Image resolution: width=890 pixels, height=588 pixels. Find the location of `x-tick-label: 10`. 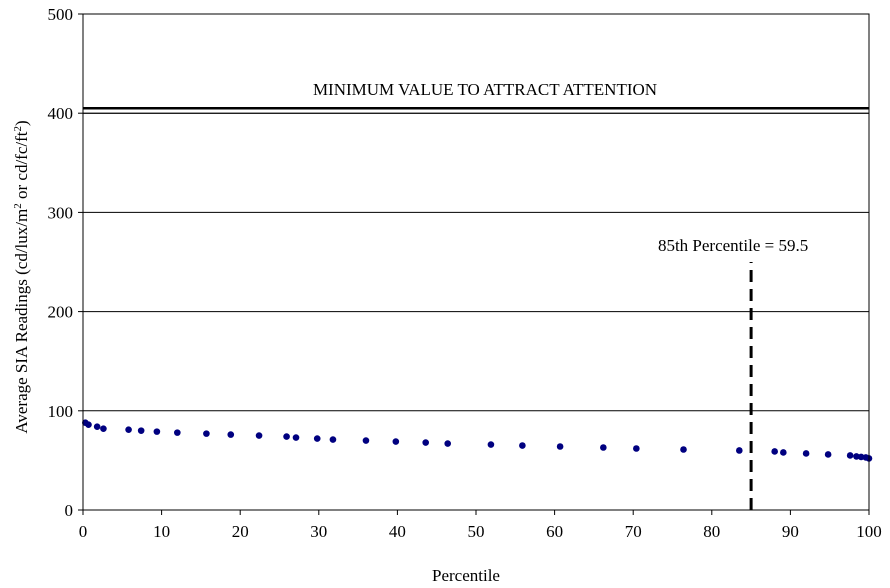

x-tick-label: 10 is located at coordinates (161, 531).